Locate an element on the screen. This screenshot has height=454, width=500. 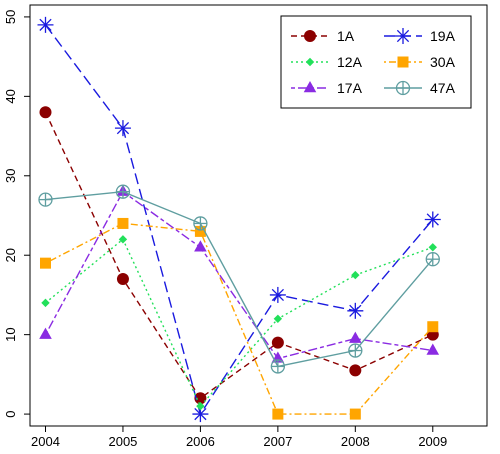
legend-label: 19A is located at coordinates (443, 36).